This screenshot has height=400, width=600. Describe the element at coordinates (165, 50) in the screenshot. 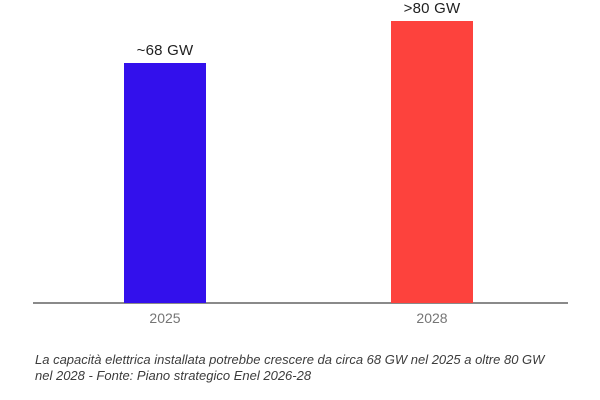

I see `bar-value-label: ~68 GW` at that location.